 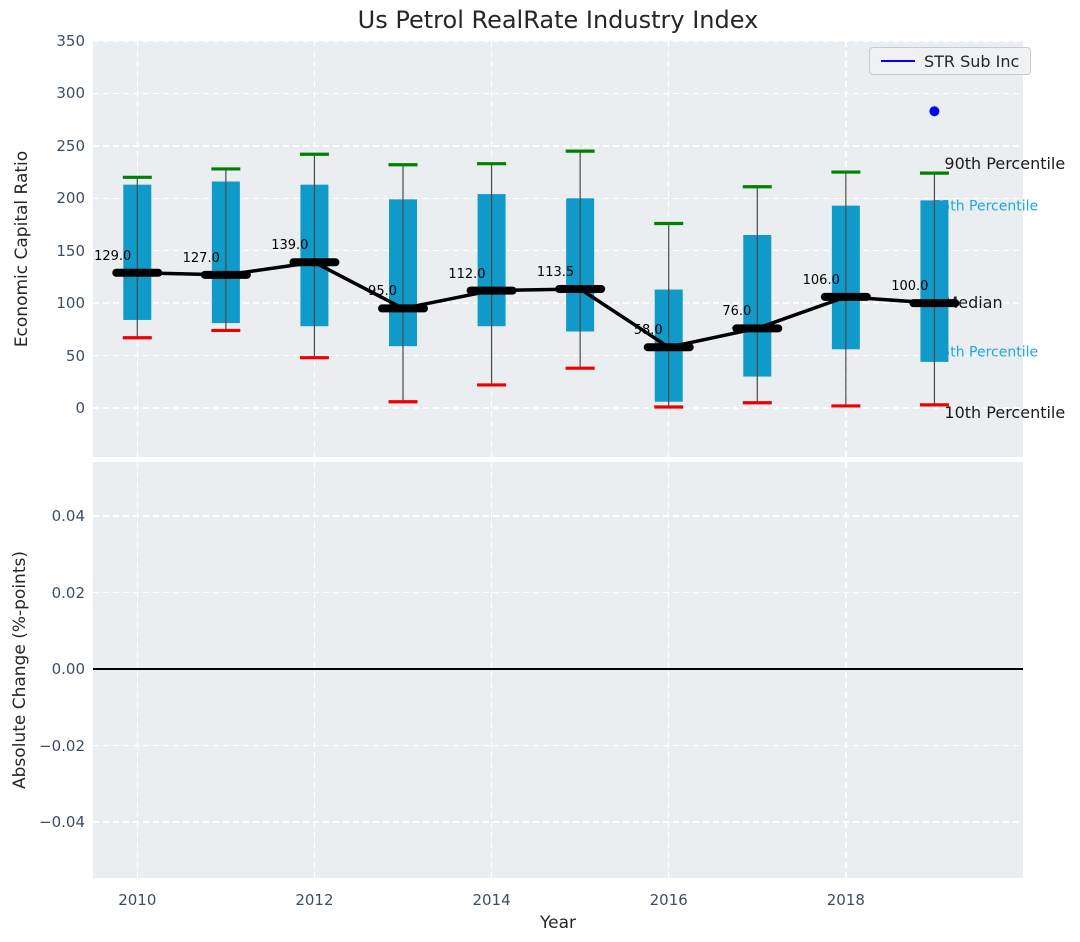 I want to click on y-tick-label: 350, so click(x=70, y=41).